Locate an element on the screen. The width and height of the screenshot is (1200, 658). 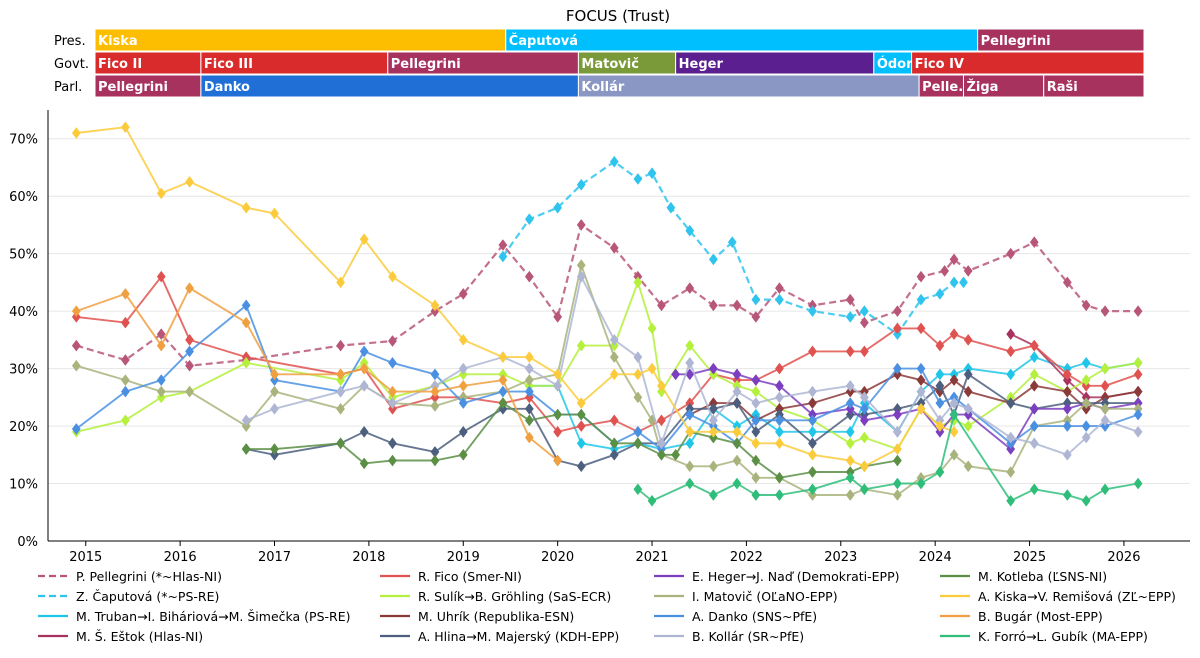
legend-label: E. Heger→J. Naď (Demokrati-EPP) is located at coordinates (796, 576).